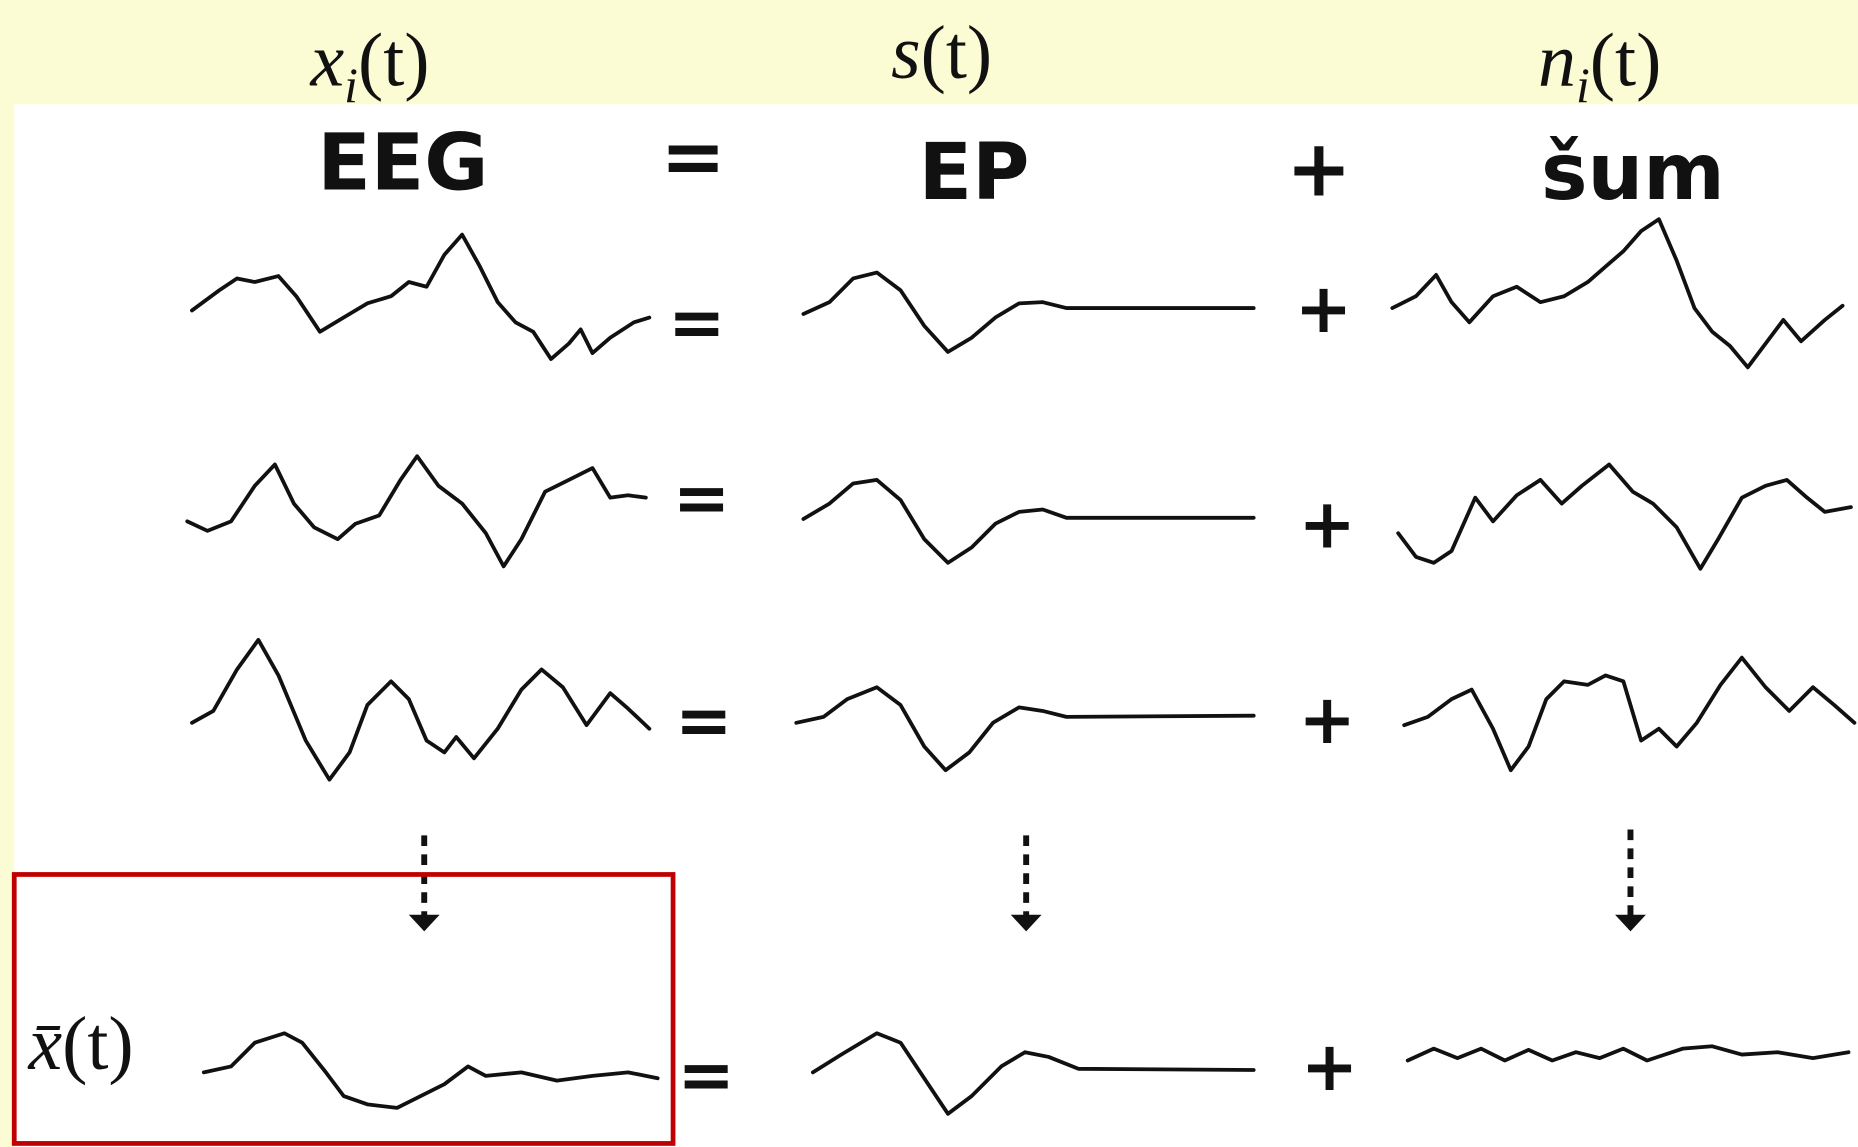 This screenshot has height=1147, width=1858. I want to click on column-title: EEG, so click(402, 163).